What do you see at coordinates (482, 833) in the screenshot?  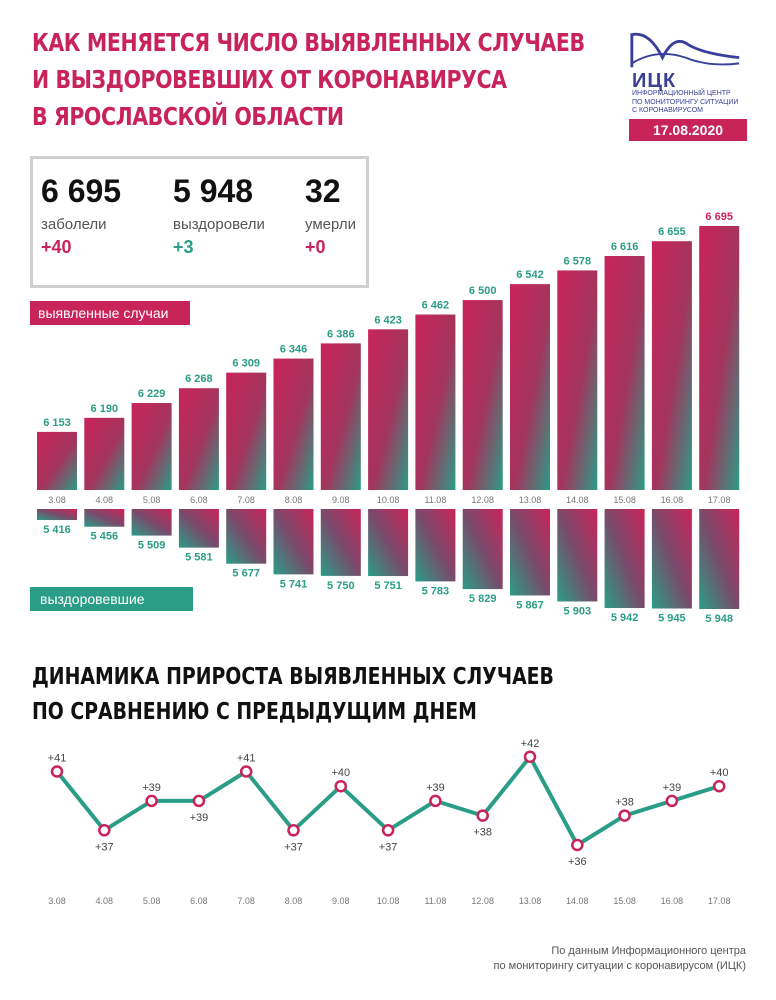 I see `growth-label: +38` at bounding box center [482, 833].